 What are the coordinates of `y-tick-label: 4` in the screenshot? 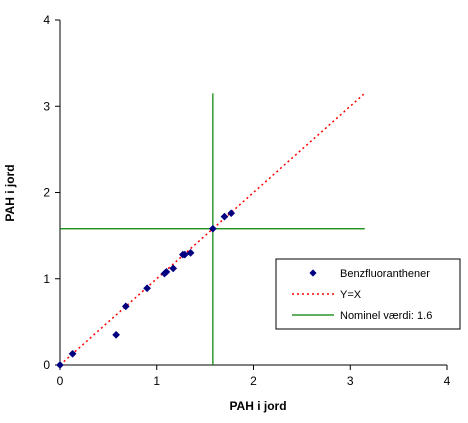 It's located at (46, 20).